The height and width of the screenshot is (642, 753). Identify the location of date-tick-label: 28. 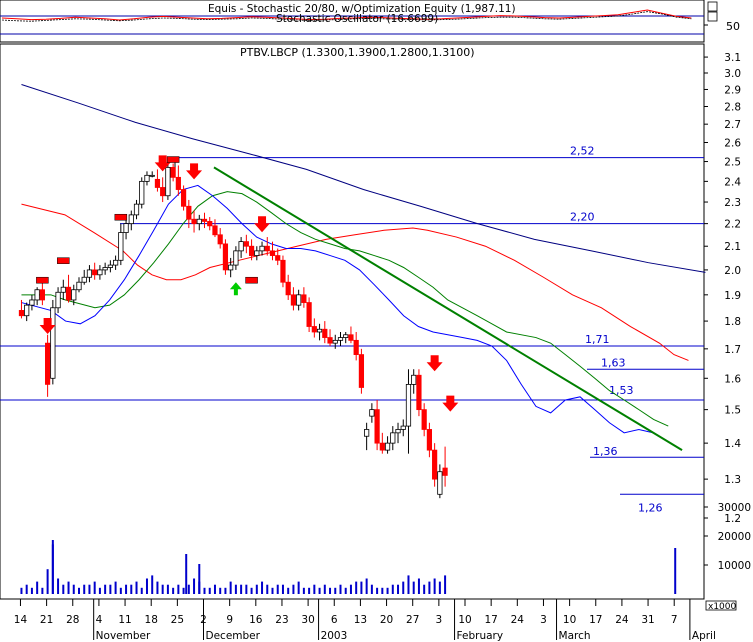
(72, 620).